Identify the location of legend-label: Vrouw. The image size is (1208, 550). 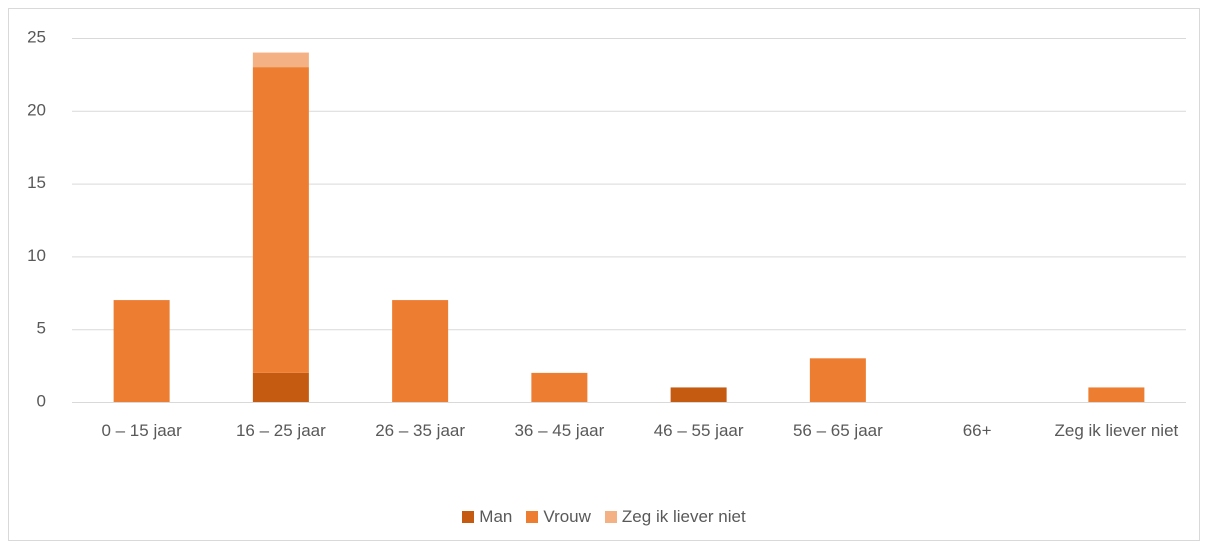
(567, 516).